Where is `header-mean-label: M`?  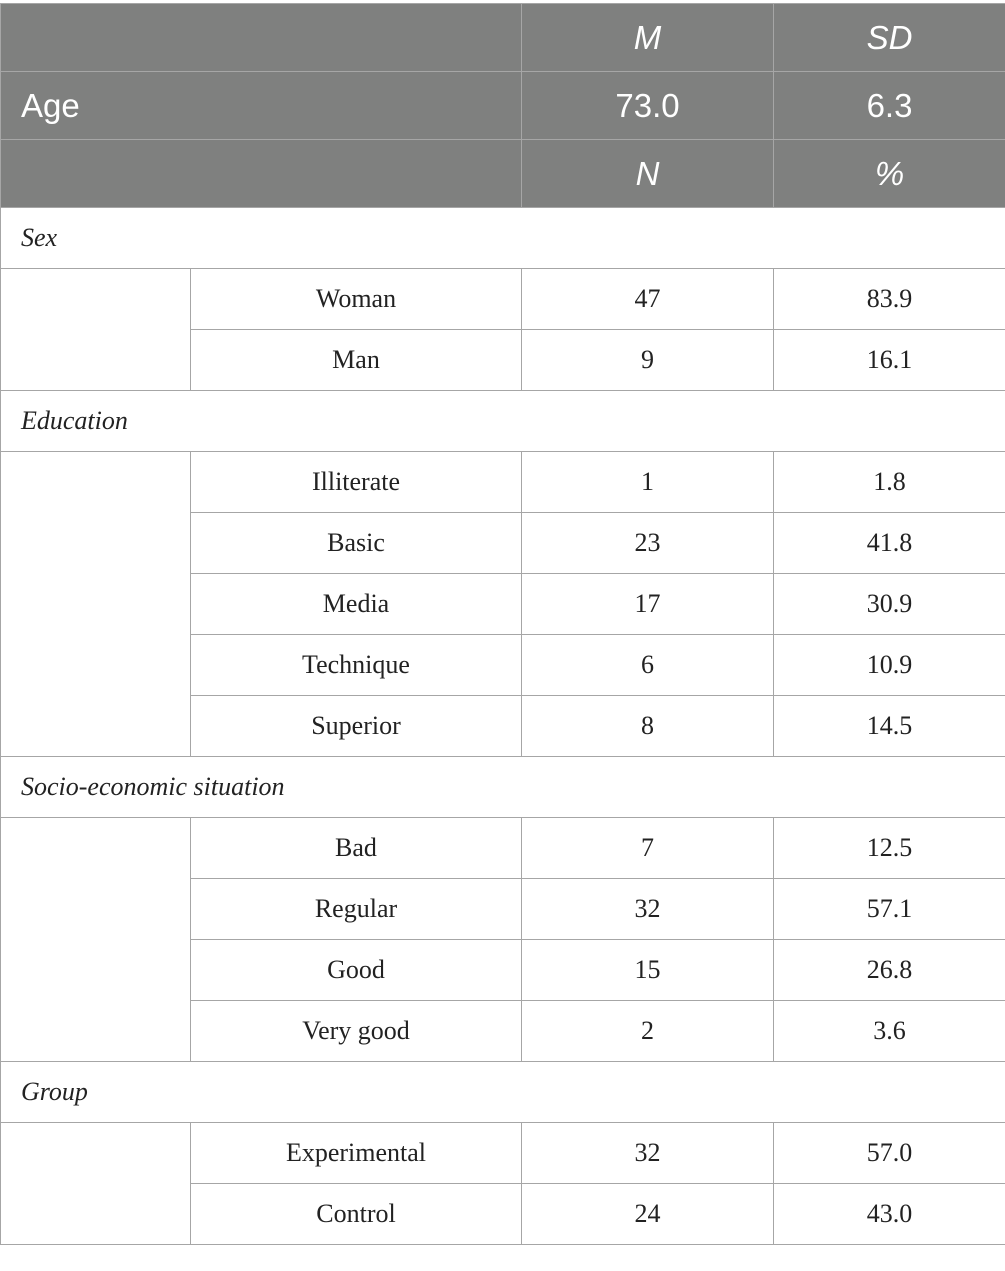 header-mean-label: M is located at coordinates (647, 37).